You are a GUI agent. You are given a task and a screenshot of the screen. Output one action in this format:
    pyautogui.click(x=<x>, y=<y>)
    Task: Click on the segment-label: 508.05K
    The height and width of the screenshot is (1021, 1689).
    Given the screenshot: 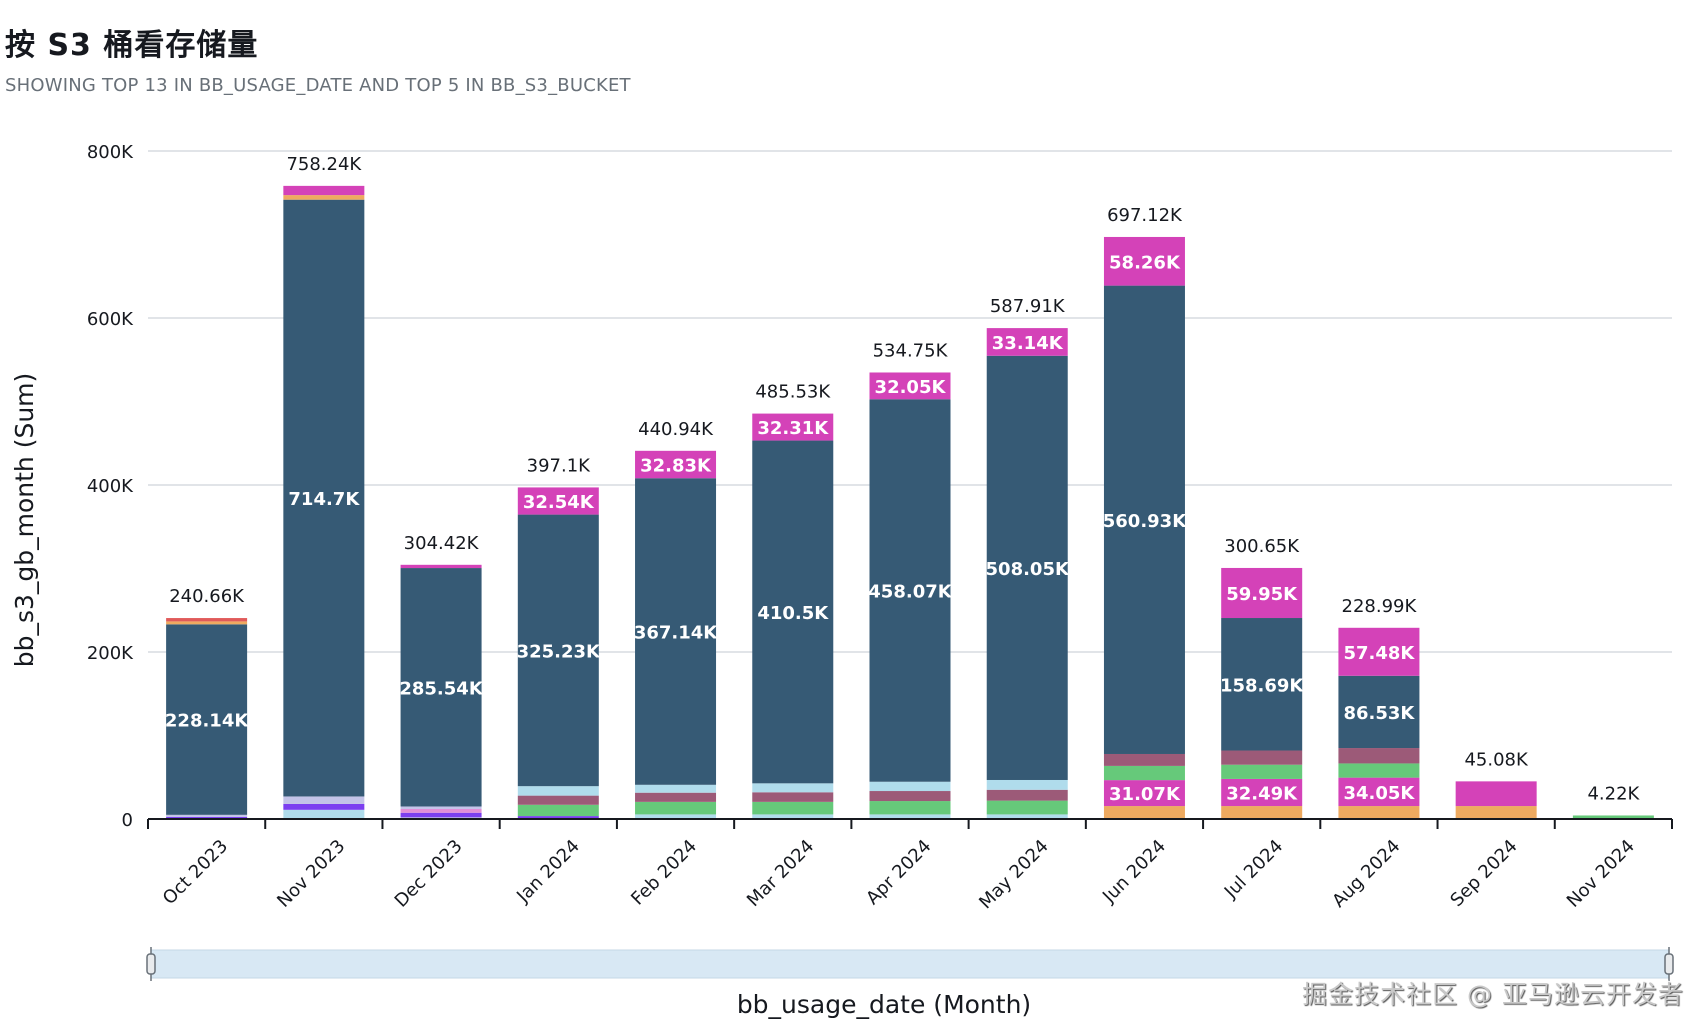 What is the action you would take?
    pyautogui.click(x=1028, y=569)
    